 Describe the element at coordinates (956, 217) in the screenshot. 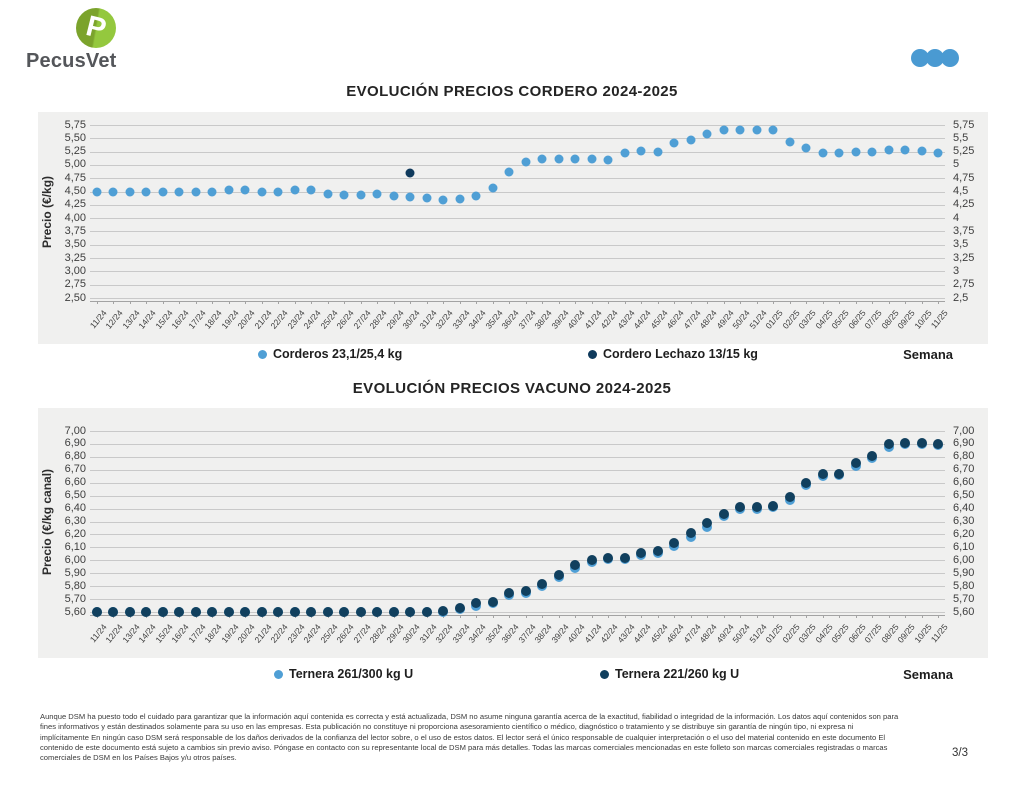

I see `y-axis-label-right: 4` at that location.